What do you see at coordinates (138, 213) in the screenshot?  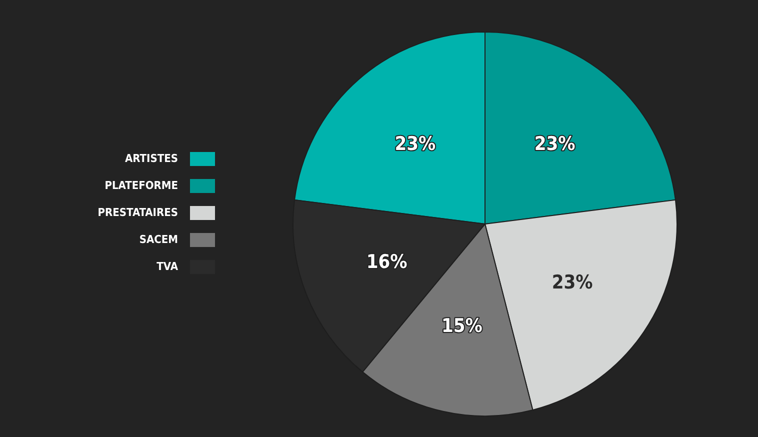 I see `legend-label: PRESTATAIRES` at bounding box center [138, 213].